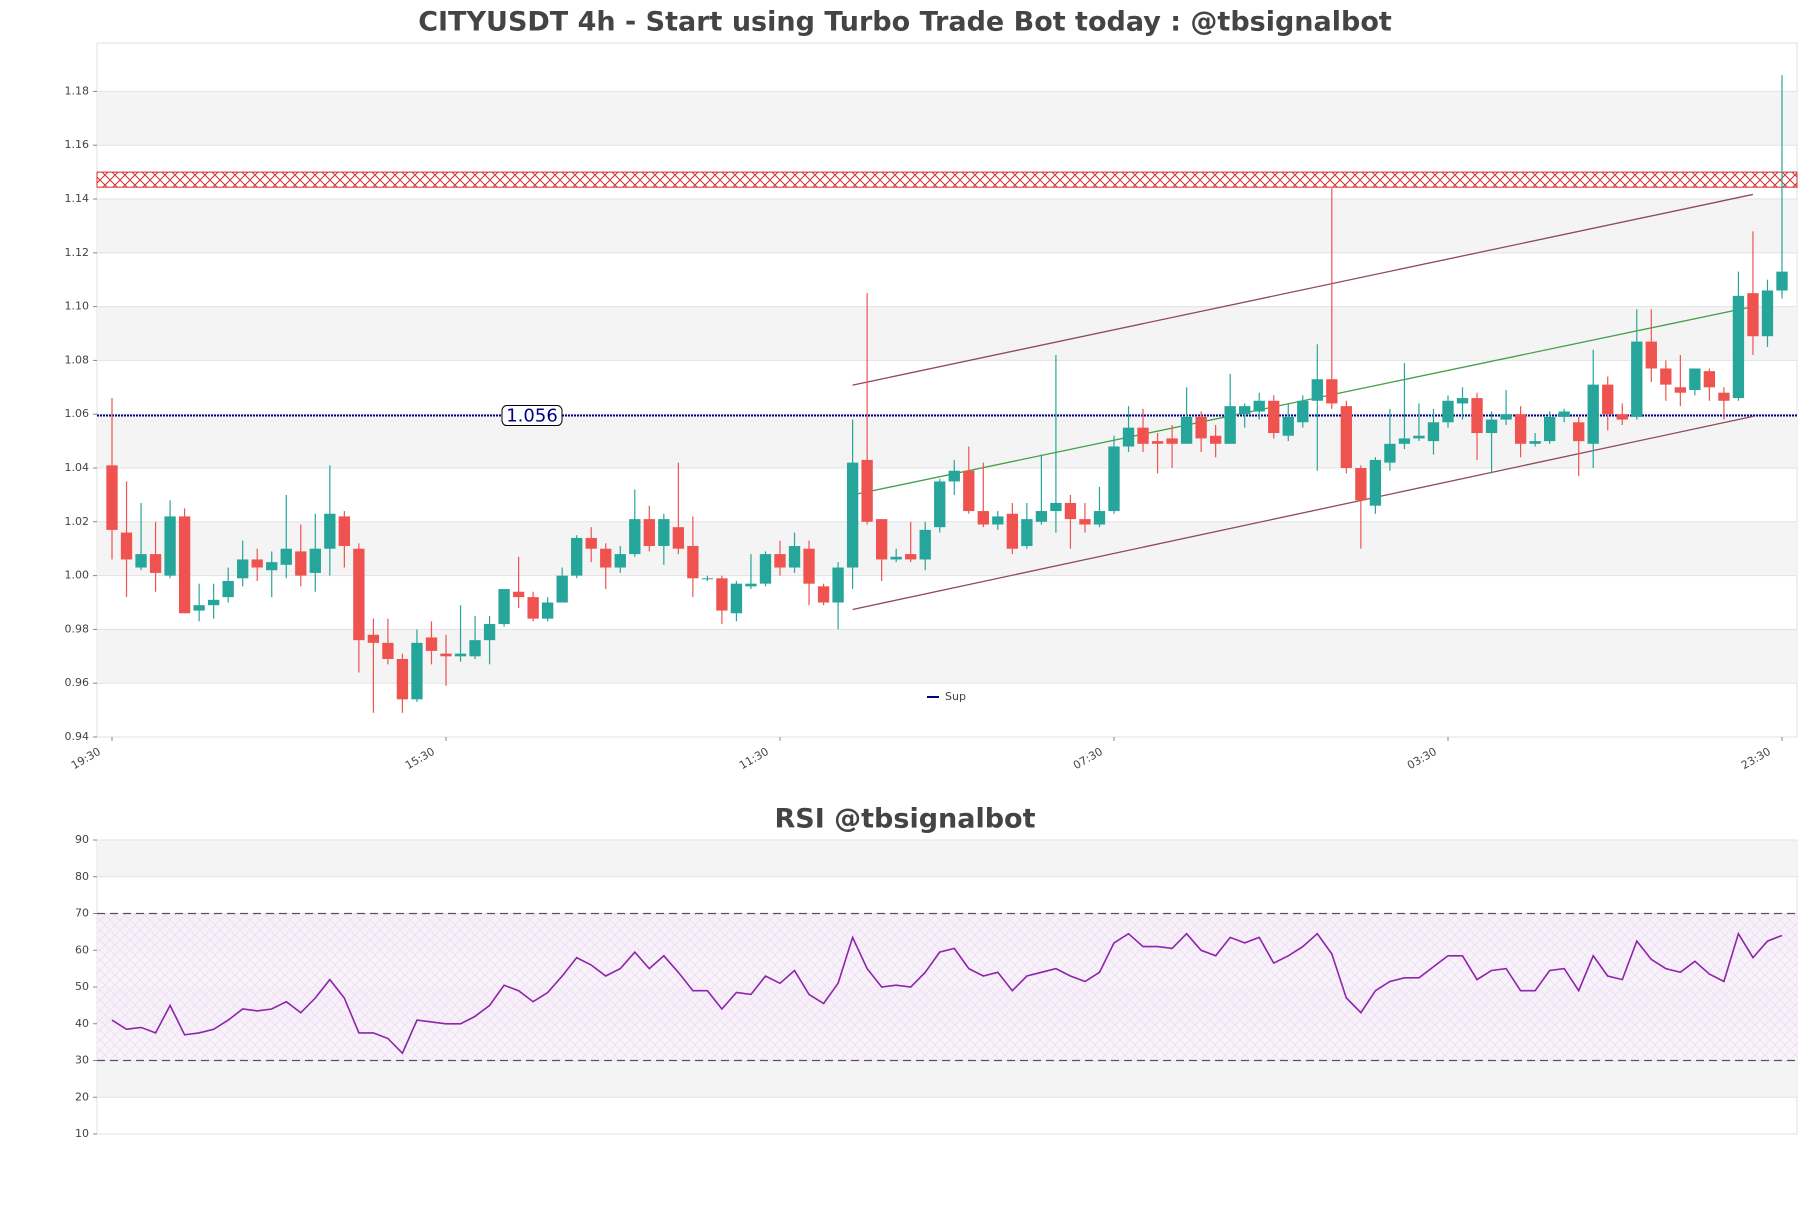 This screenshot has width=1811, height=1208. Describe the element at coordinates (77, 521) in the screenshot. I see `y-tick-label: 1.02` at that location.